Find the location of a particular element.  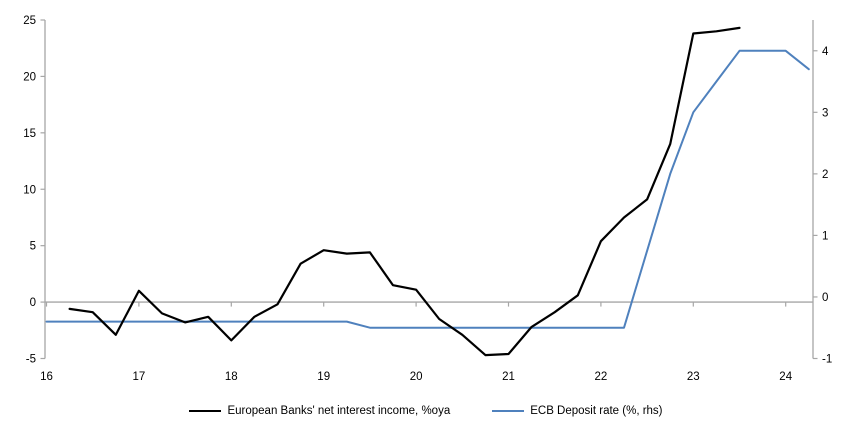

x-axis-tick-label: 21 is located at coordinates (508, 377).